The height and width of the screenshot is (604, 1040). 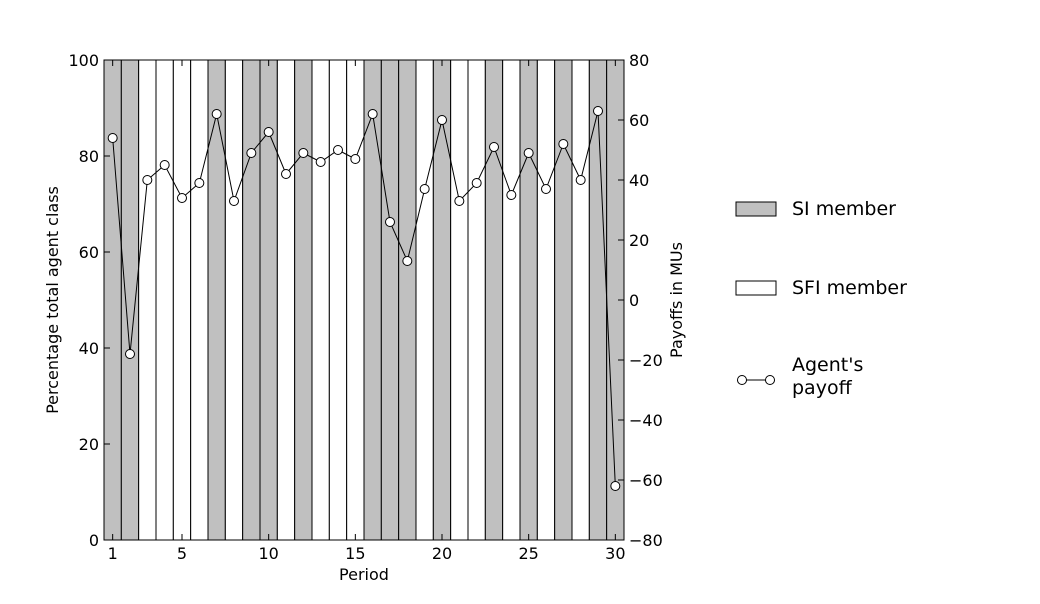 What do you see at coordinates (639, 120) in the screenshot?
I see `y-right-tick-label: 60` at bounding box center [639, 120].